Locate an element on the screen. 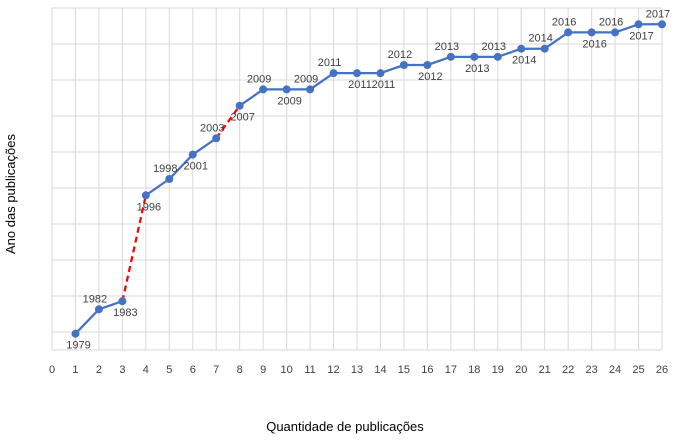 This screenshot has height=441, width=683. x-tick-label: 19 is located at coordinates (498, 370).